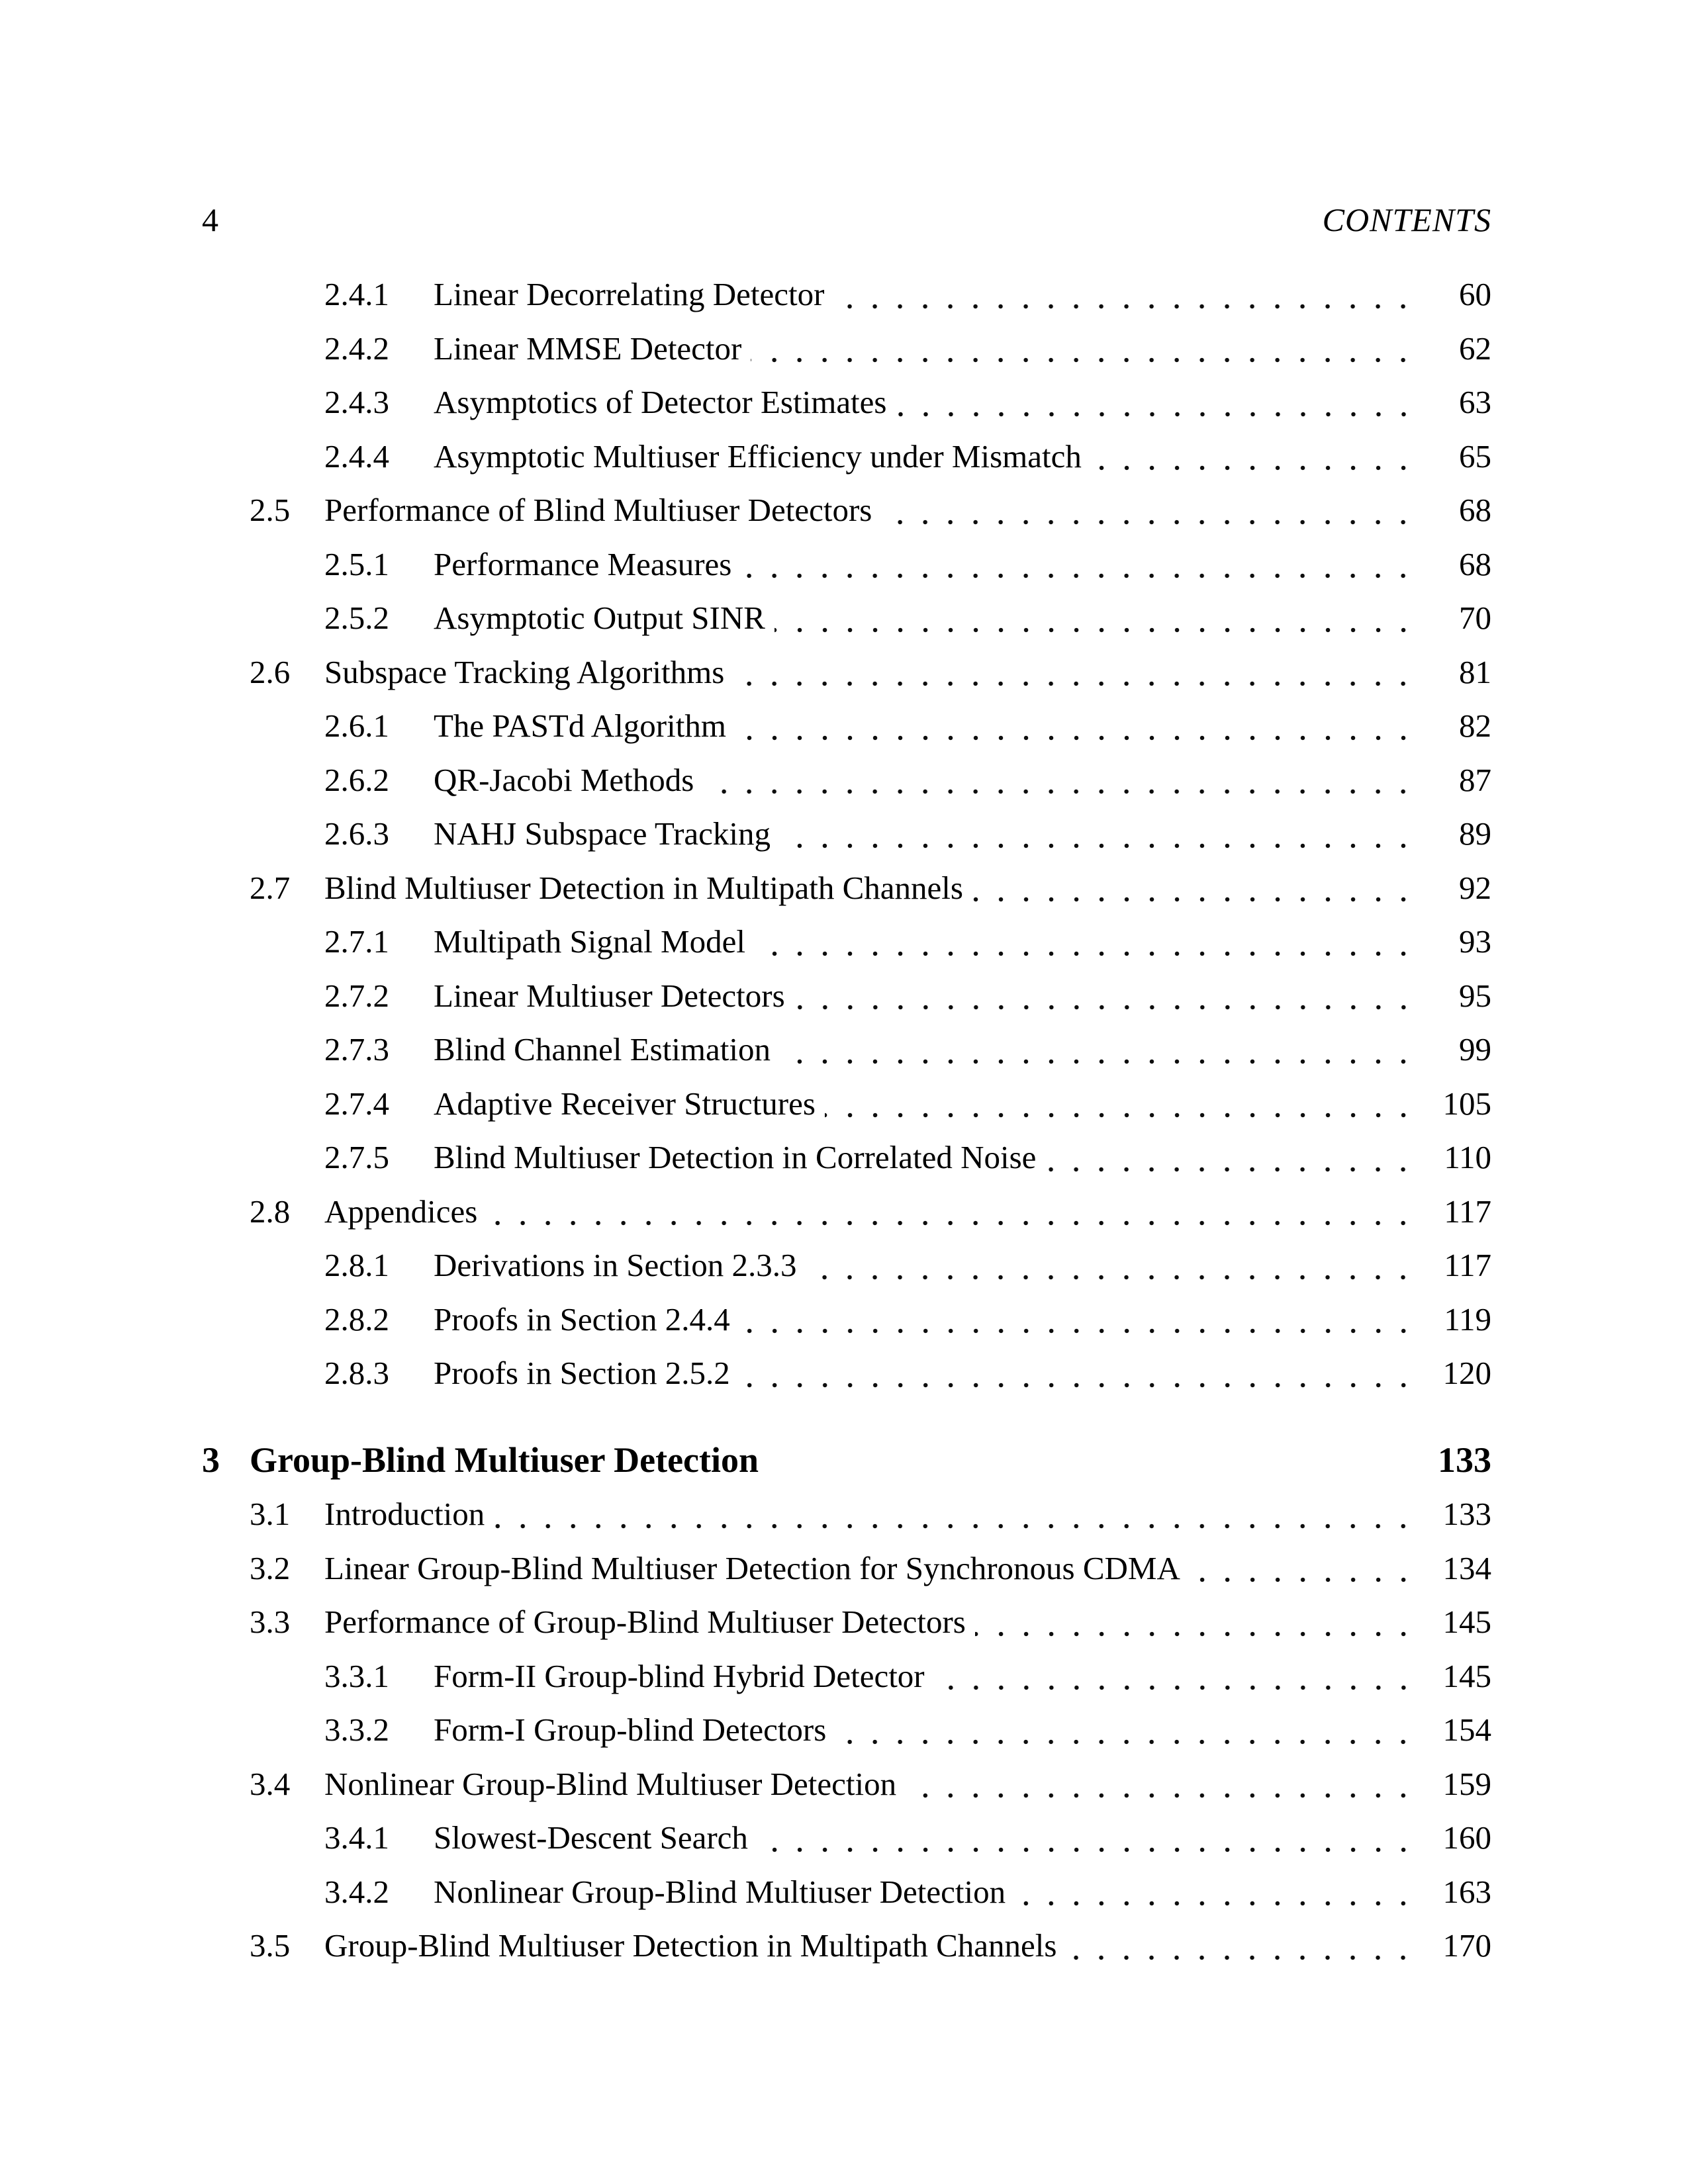 This screenshot has width=1688, height=2184. What do you see at coordinates (846, 1211) in the screenshot?
I see `toc-entry: 2.8 Appendices 117` at bounding box center [846, 1211].